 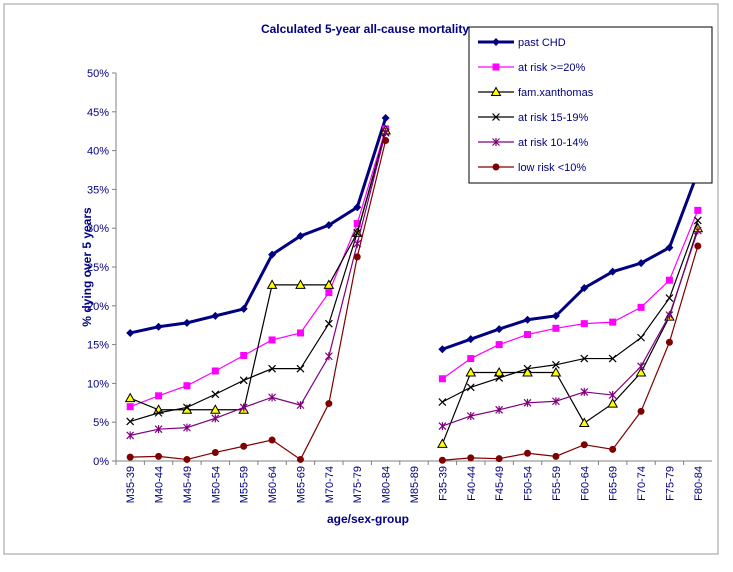 I want to click on y-tick-label: 35%, so click(x=98, y=190).